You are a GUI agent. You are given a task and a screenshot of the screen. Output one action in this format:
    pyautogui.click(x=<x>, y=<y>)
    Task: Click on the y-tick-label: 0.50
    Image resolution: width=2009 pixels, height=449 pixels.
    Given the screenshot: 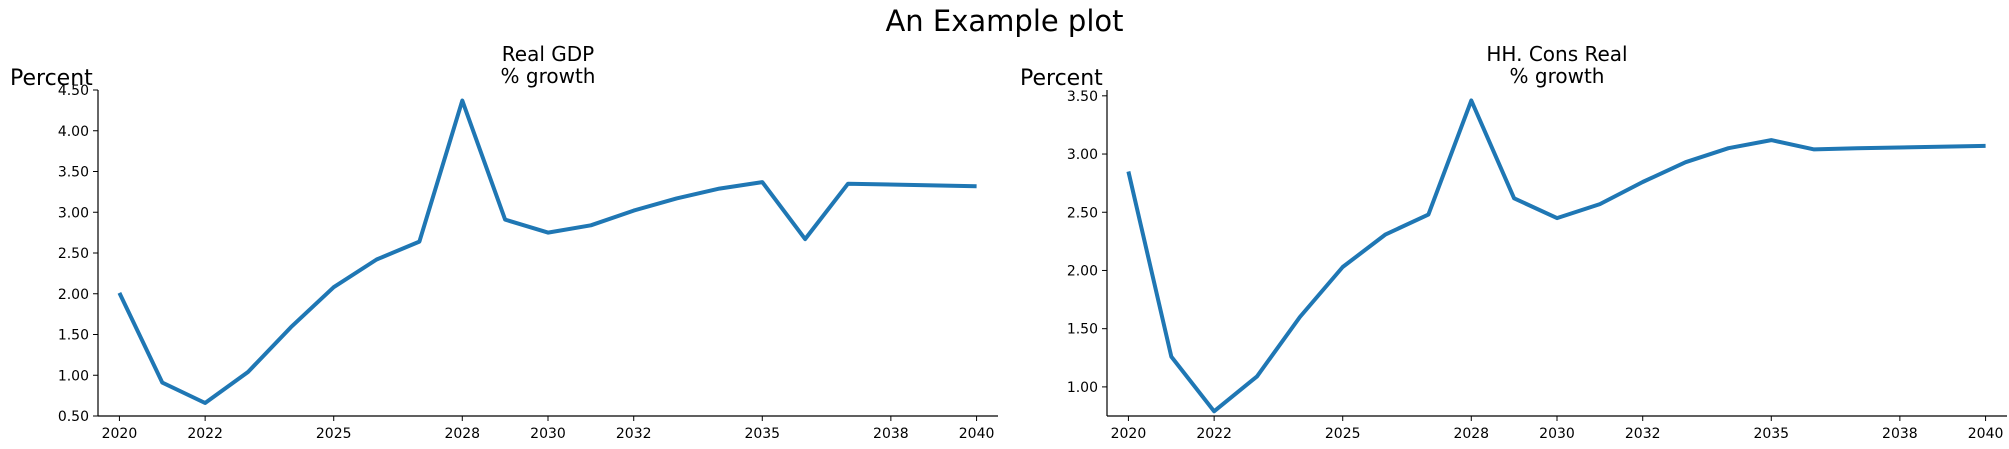 What is the action you would take?
    pyautogui.click(x=73, y=417)
    